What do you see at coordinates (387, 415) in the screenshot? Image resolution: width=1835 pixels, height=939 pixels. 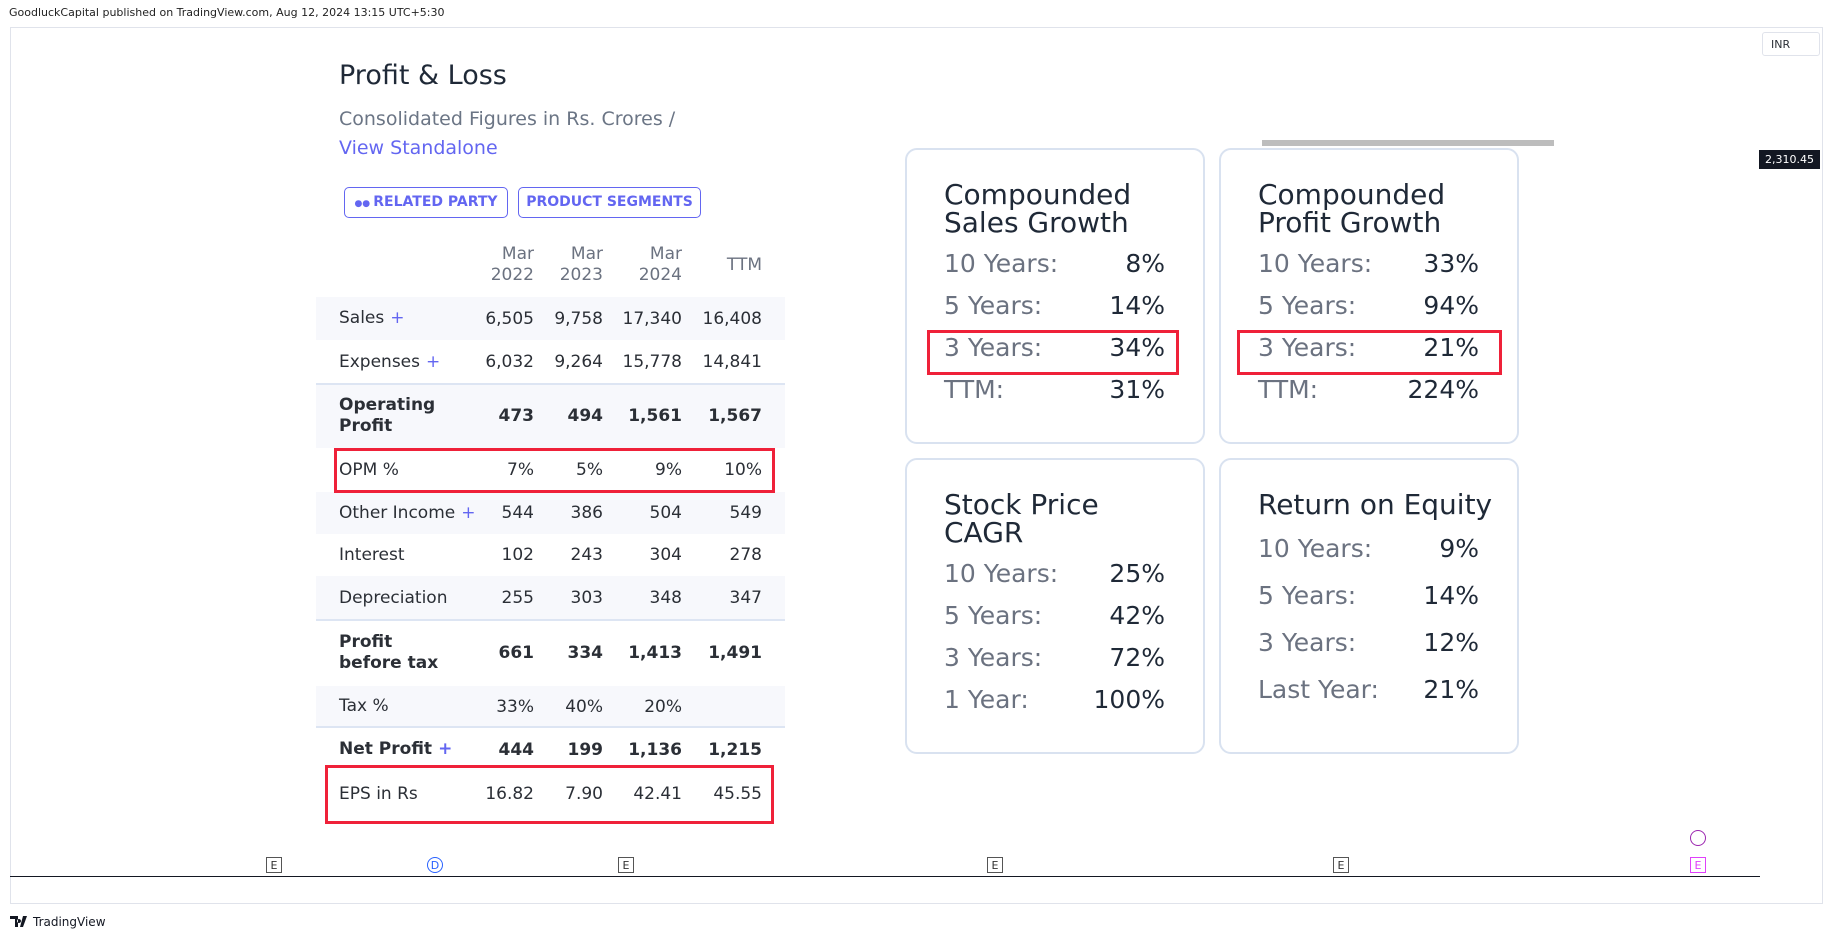 I see `label-text: Operating Profit` at bounding box center [387, 415].